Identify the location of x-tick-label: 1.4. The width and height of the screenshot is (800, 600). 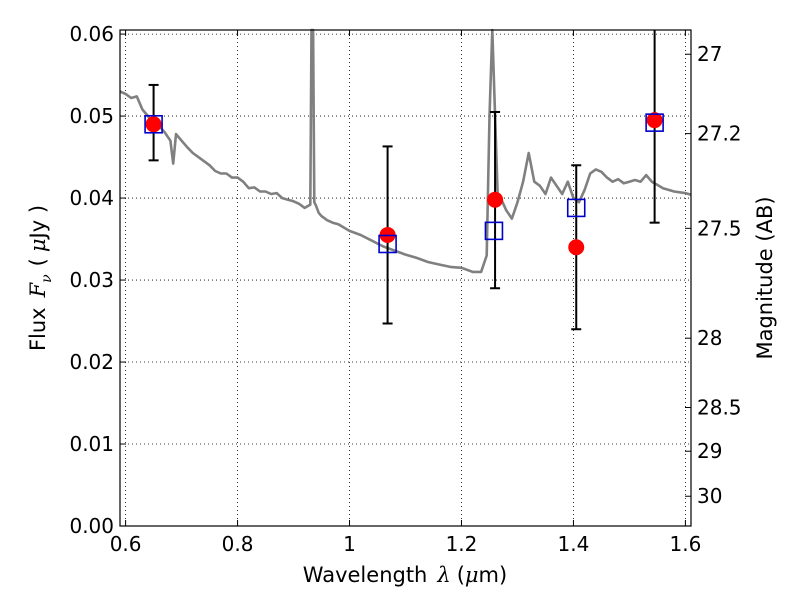
(574, 544).